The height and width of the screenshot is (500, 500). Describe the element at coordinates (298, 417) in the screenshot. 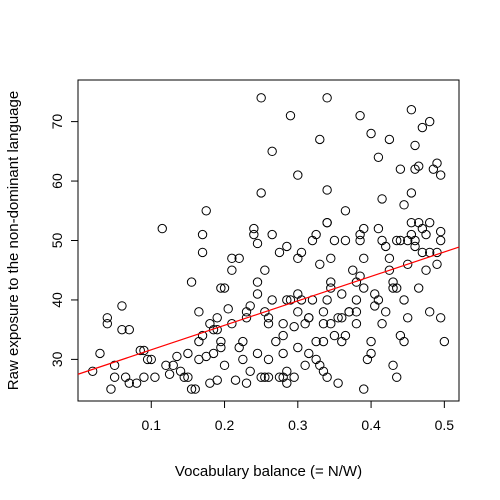

I see `x-axis: 0.1 0.2 0.3 0.4 0.5` at that location.